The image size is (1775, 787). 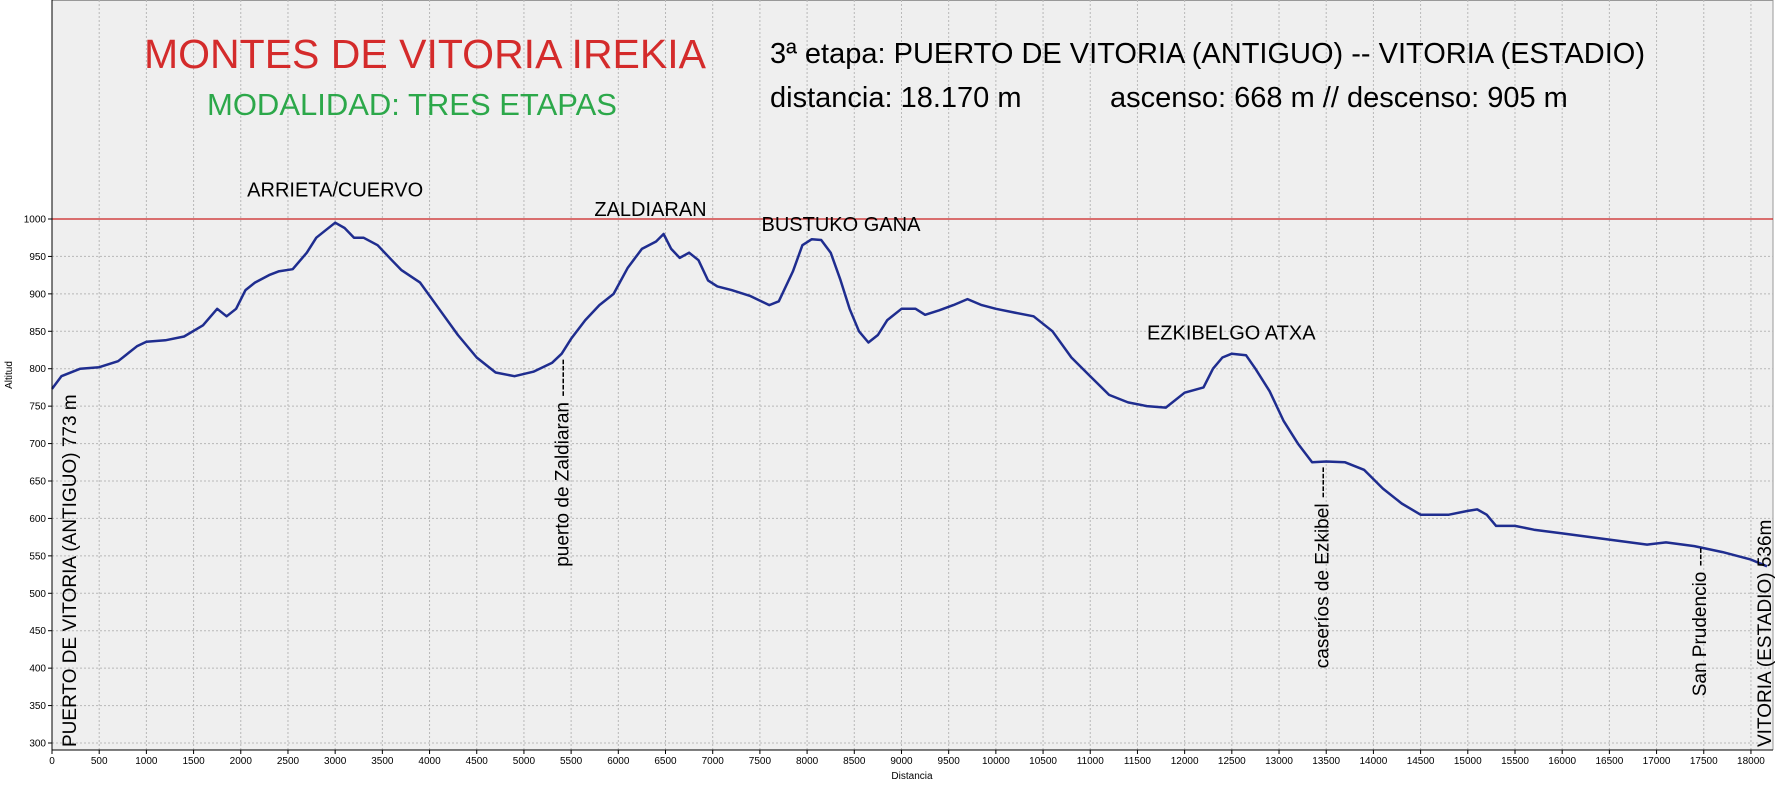 I want to click on y-tick-label: 350, so click(x=37, y=706).